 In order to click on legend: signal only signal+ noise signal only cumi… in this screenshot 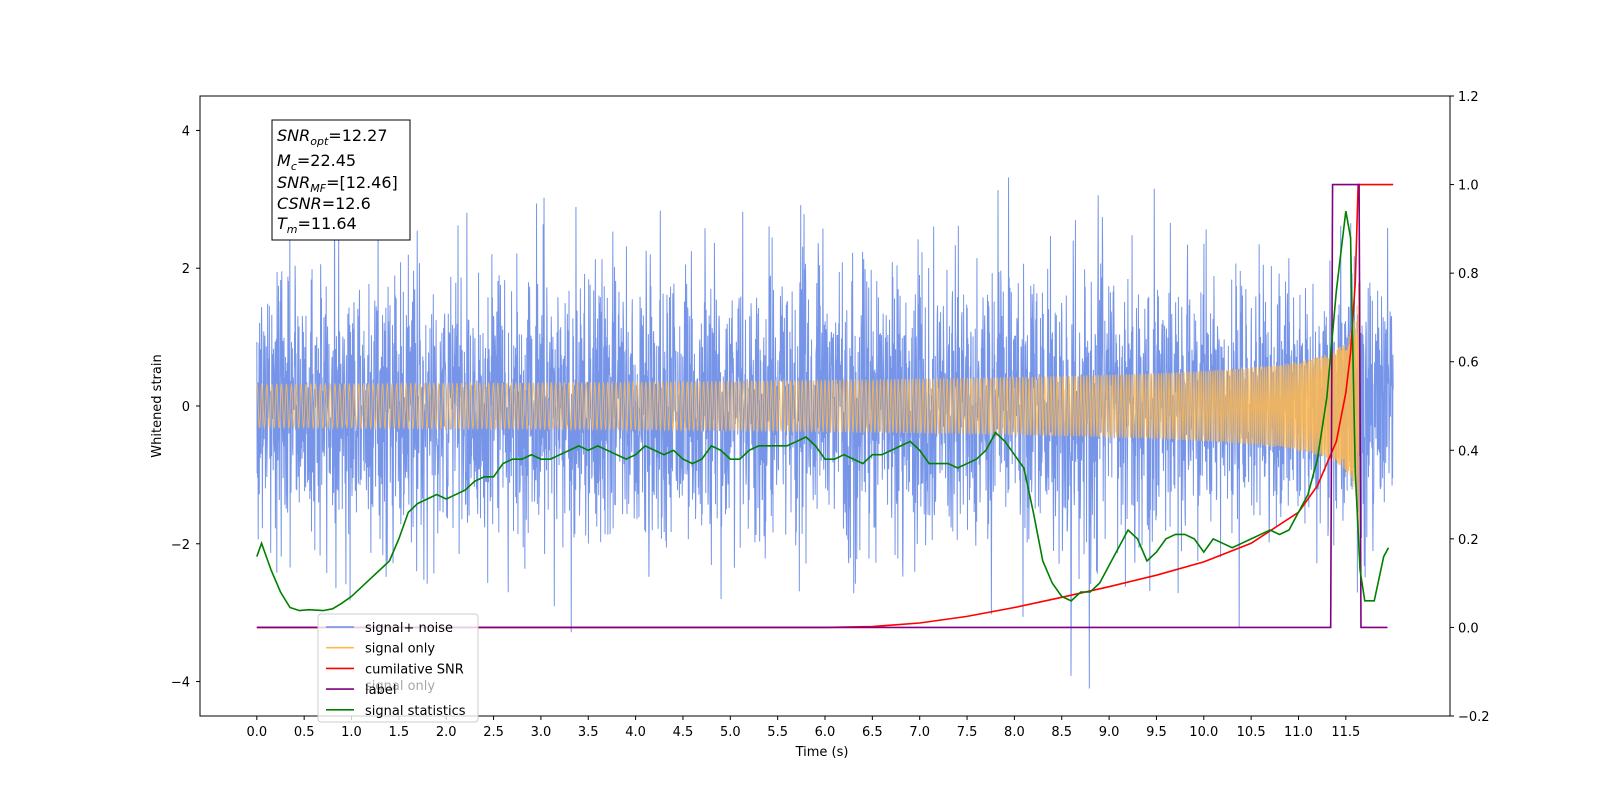, I will do `click(398, 668)`.